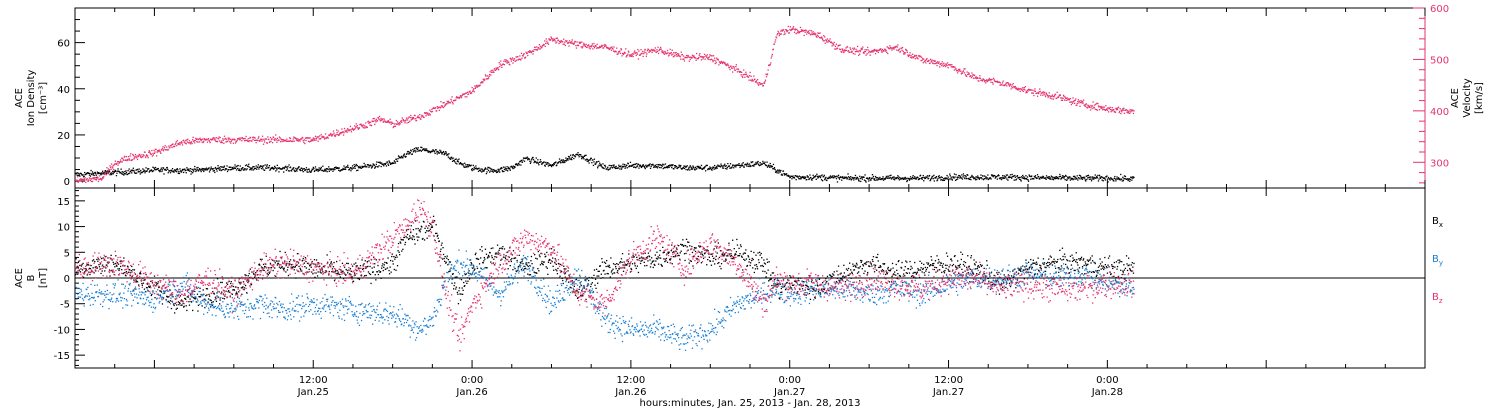 This screenshot has height=410, width=1500. I want to click on field-tick-label: 15, so click(63, 202).